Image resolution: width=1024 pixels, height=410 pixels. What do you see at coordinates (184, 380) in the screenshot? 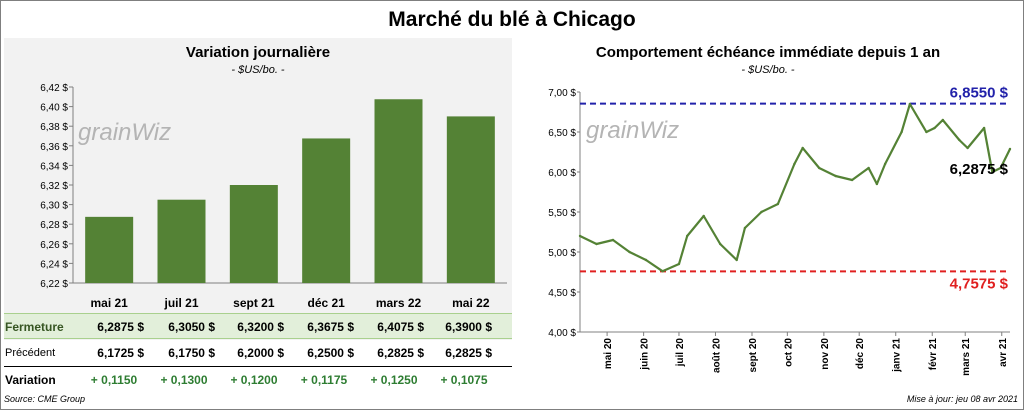
I see `variation-cell: + 0,1300` at bounding box center [184, 380].